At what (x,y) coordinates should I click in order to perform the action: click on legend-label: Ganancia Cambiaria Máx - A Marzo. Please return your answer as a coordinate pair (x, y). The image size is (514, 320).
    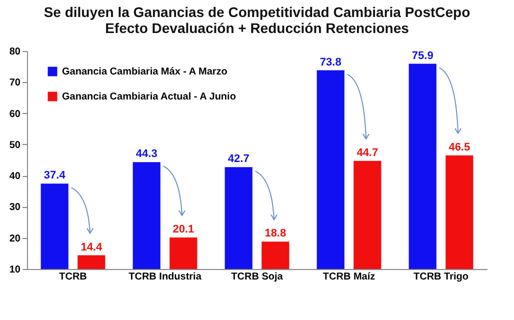
    Looking at the image, I should click on (145, 72).